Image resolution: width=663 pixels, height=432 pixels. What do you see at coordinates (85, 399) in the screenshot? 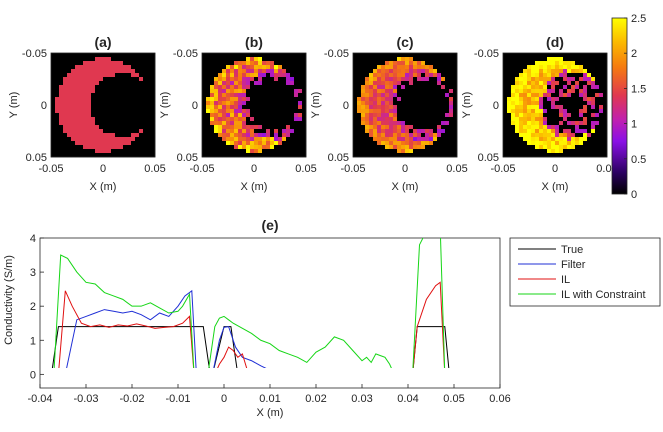
I see `x-tick-label: -0.03` at bounding box center [85, 399].